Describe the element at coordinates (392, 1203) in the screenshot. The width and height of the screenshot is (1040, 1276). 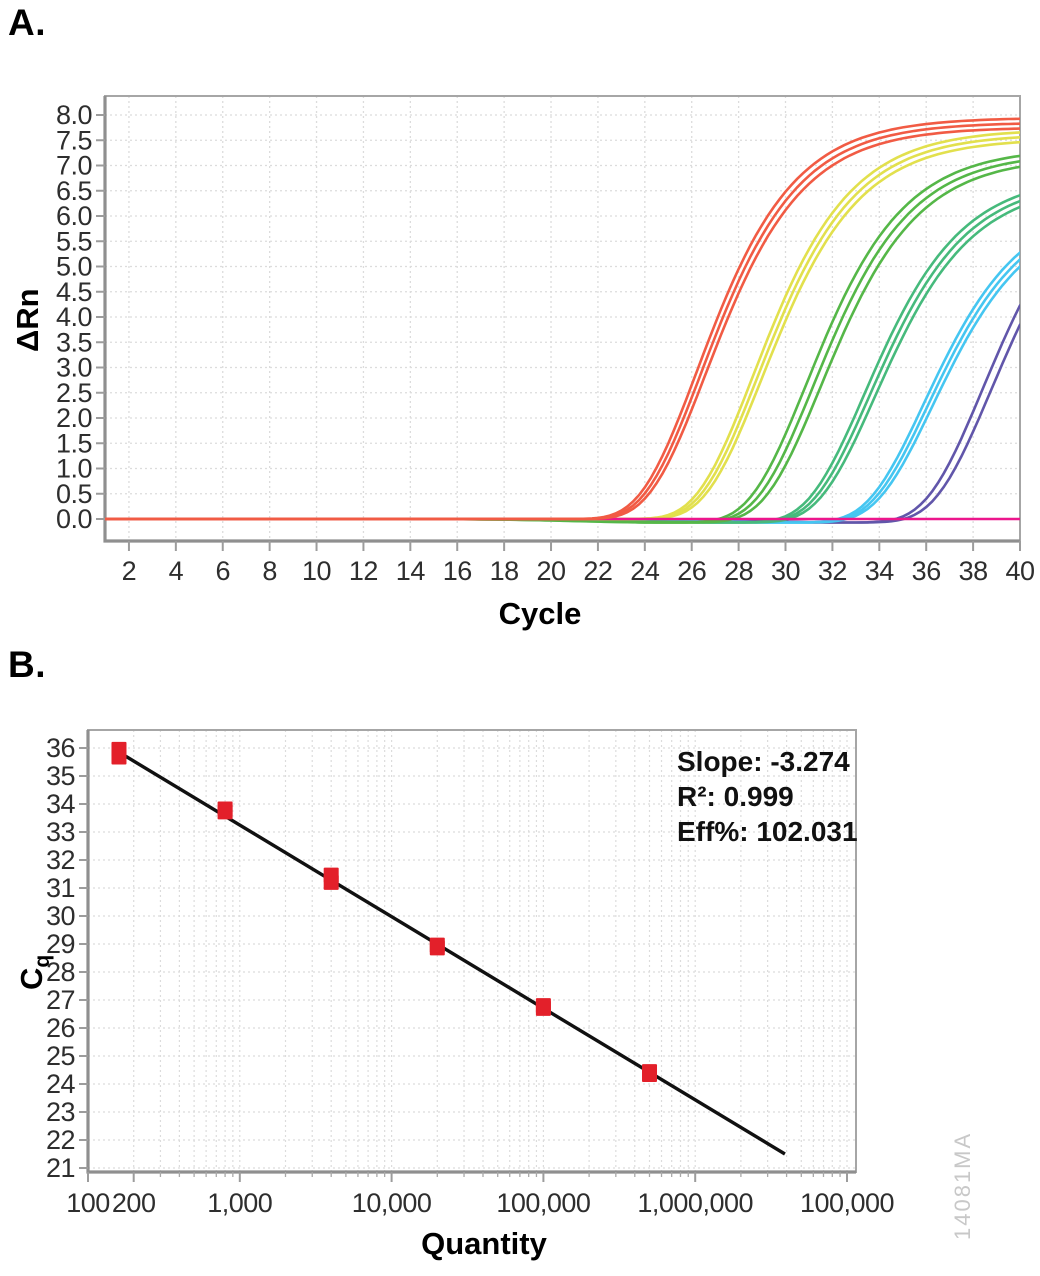
I see `svg-text: 10,000` at that location.